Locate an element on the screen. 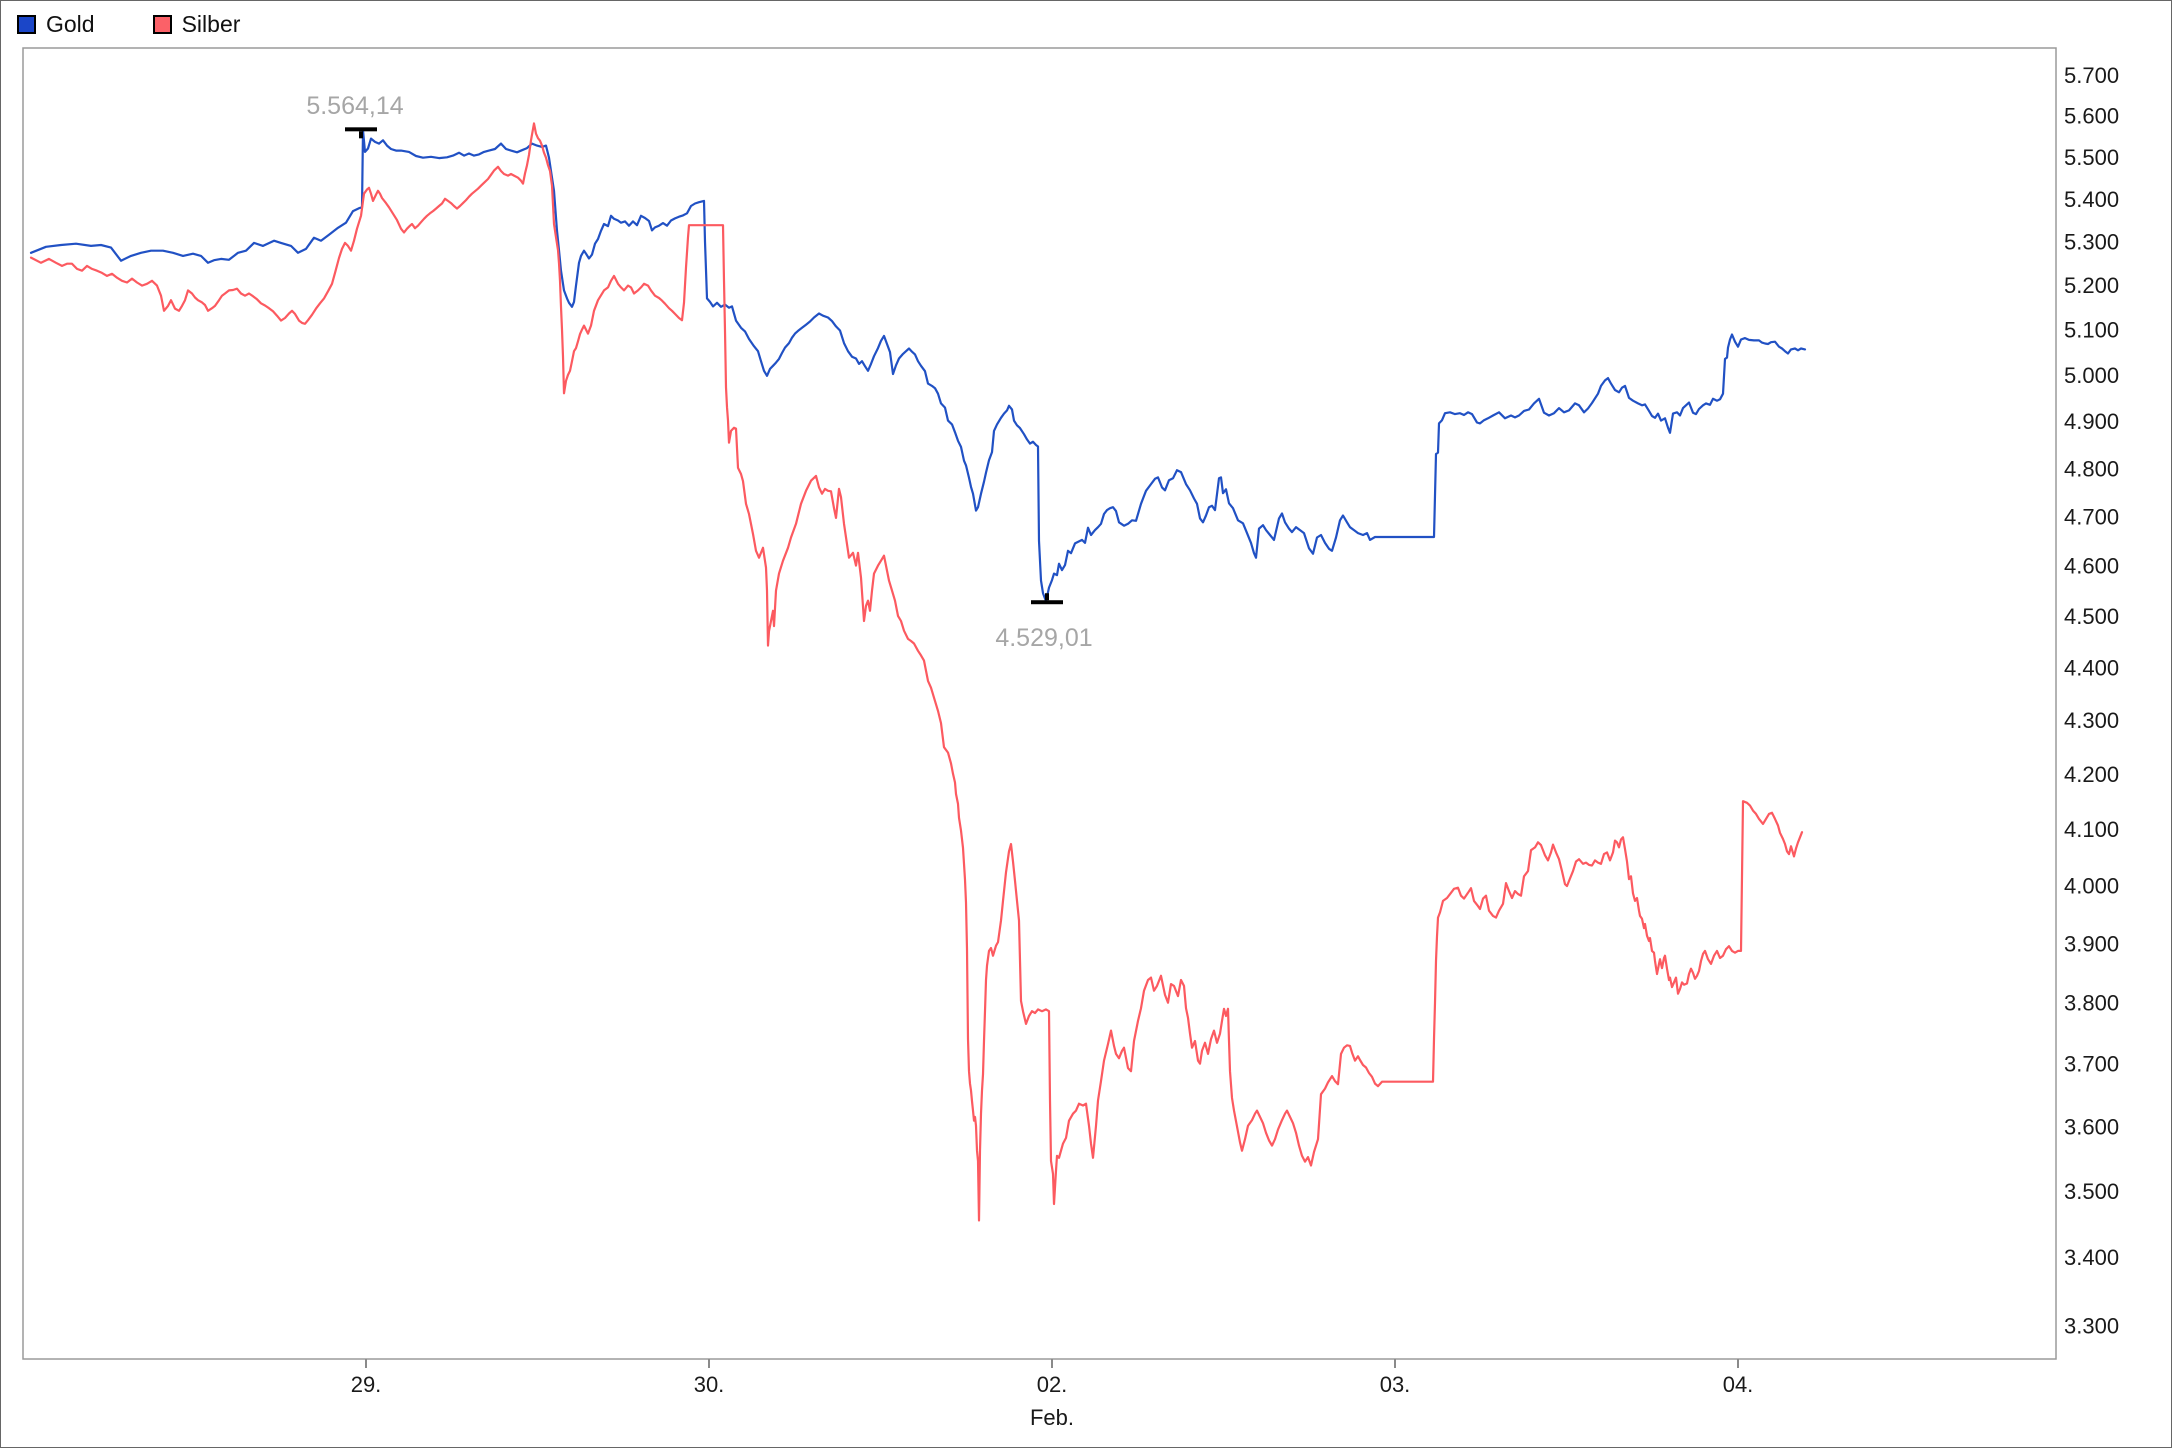 This screenshot has width=2172, height=1448. x-axis-tick-label: 29. is located at coordinates (366, 1384).